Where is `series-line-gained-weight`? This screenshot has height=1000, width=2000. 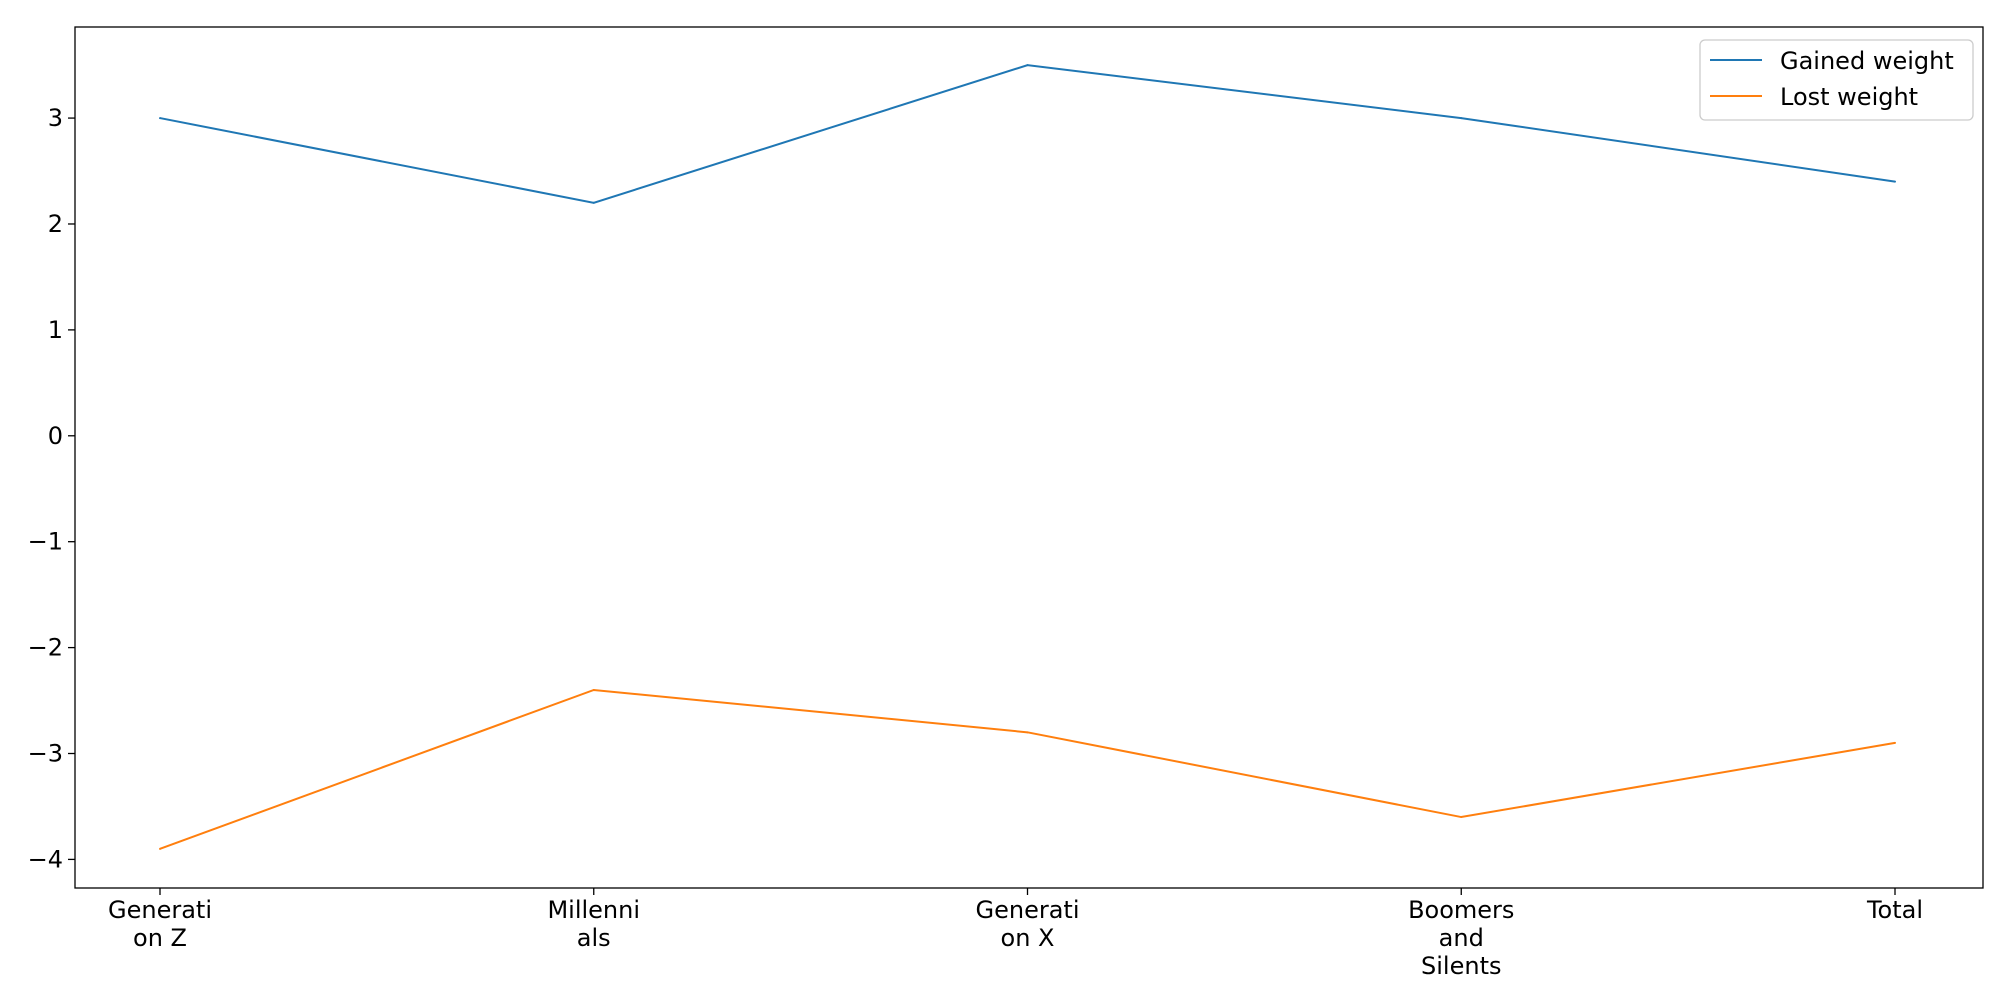 series-line-gained-weight is located at coordinates (1027, 134).